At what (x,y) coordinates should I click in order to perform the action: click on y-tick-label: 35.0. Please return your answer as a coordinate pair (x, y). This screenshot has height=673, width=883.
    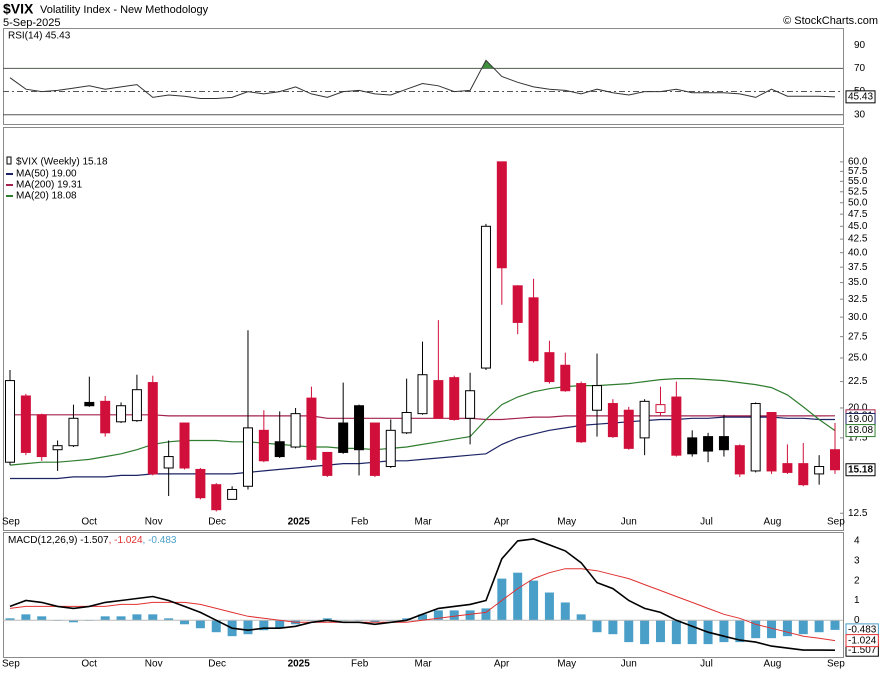
    Looking at the image, I should click on (858, 282).